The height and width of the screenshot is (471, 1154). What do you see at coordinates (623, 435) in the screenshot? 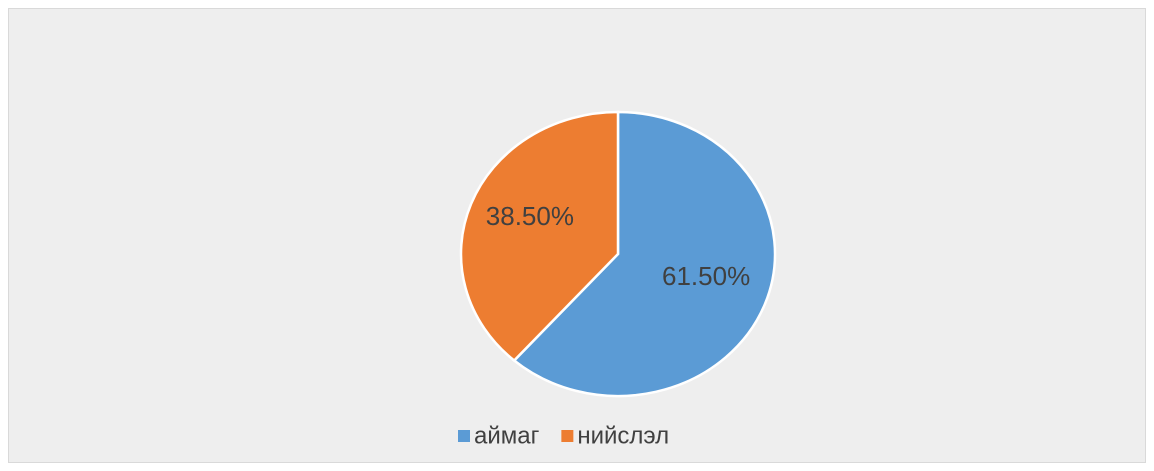
I see `legend-label: нийслэл` at bounding box center [623, 435].